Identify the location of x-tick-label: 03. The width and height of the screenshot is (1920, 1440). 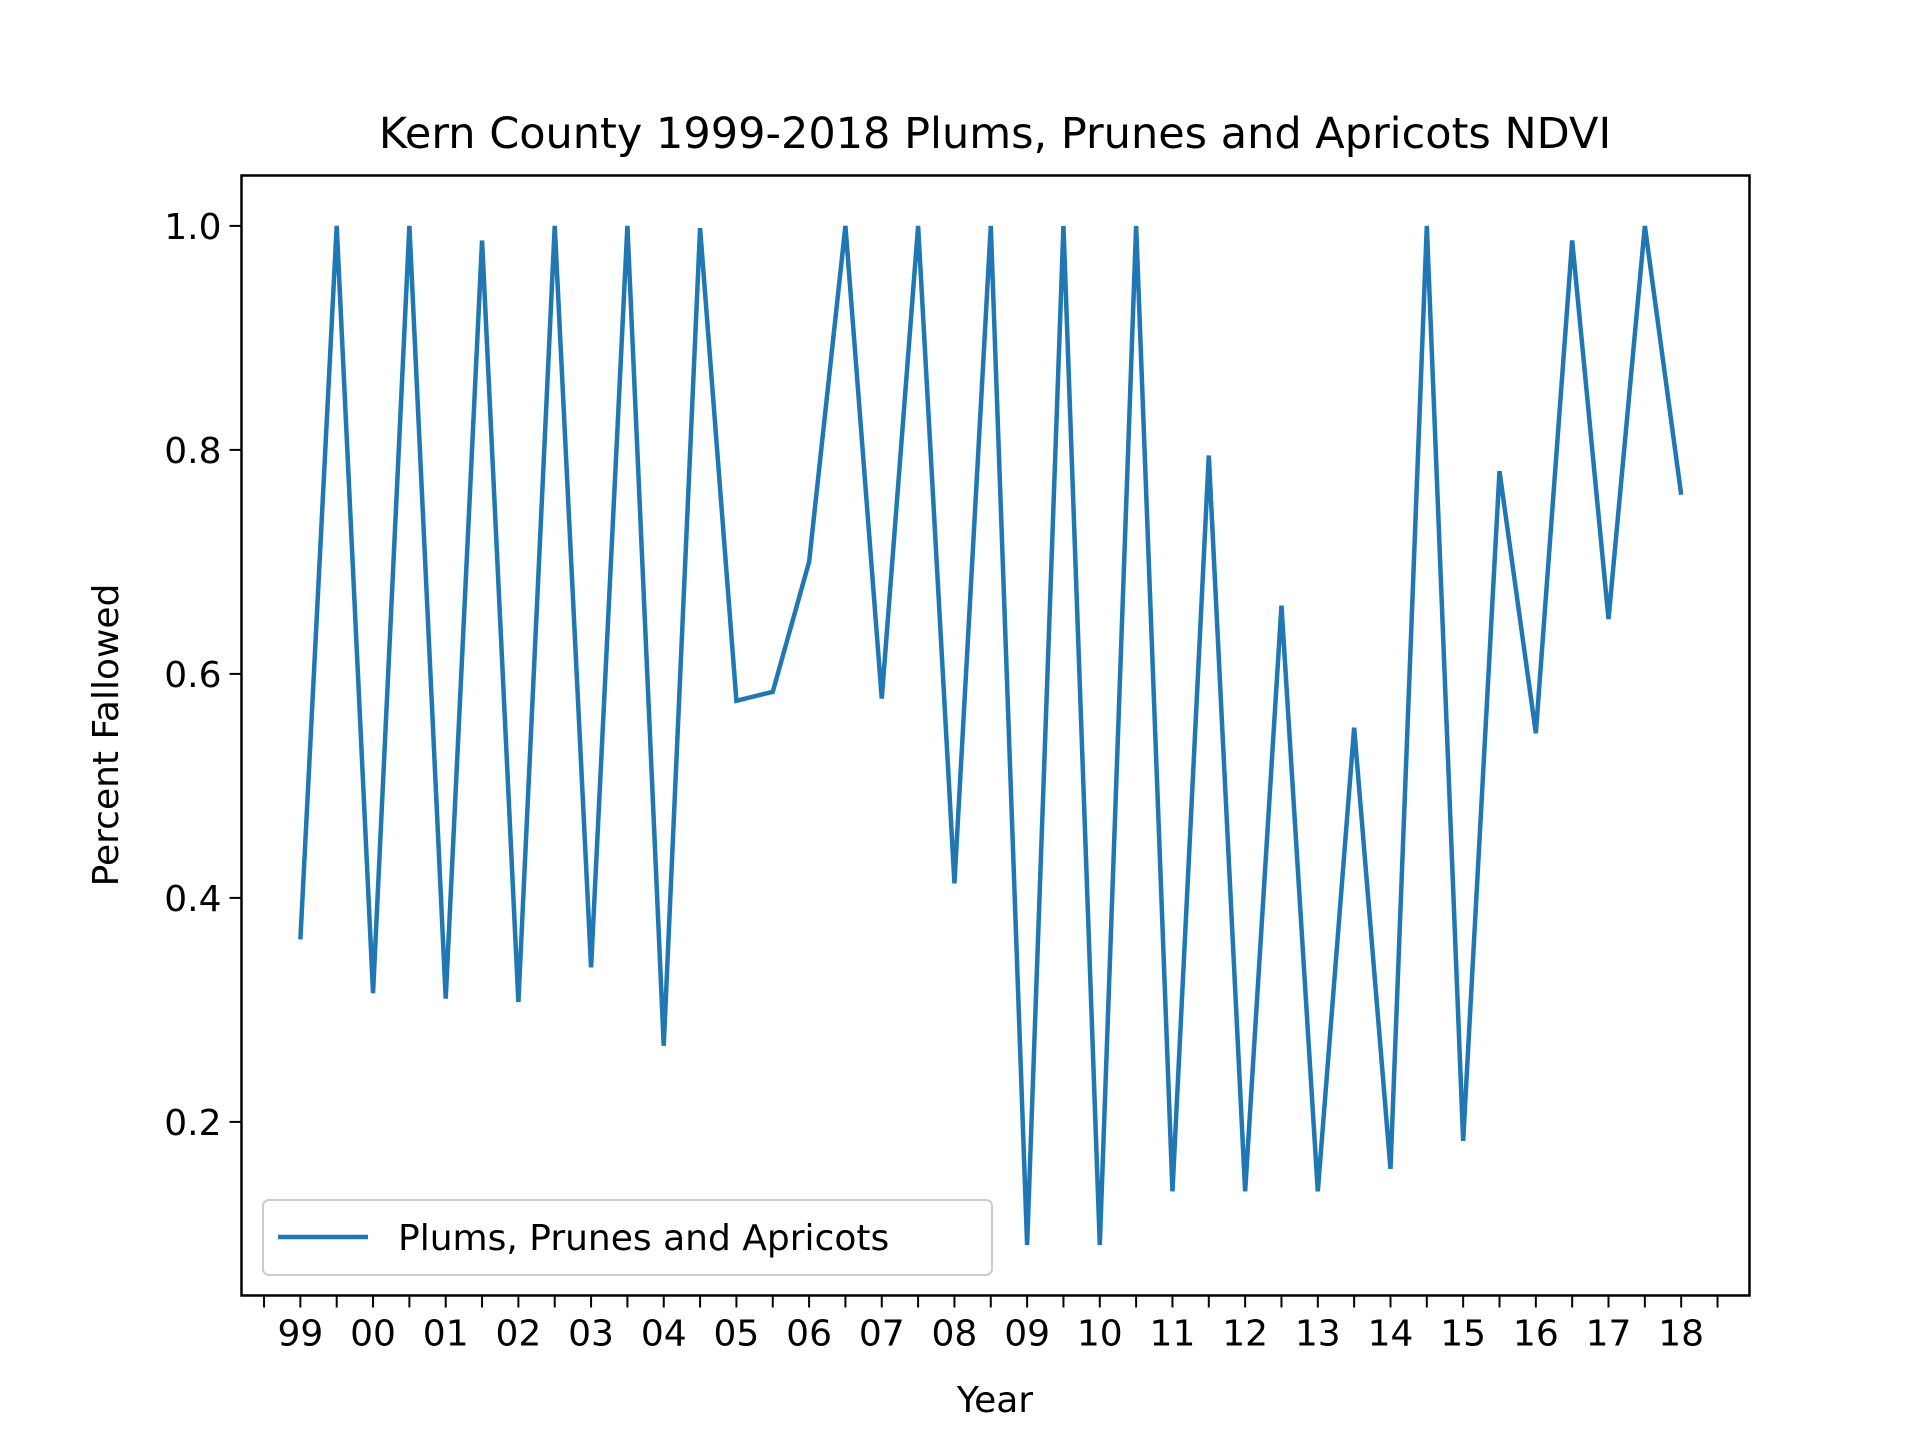
(591, 1334).